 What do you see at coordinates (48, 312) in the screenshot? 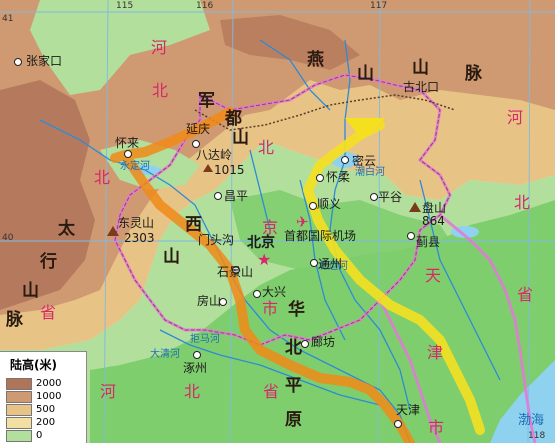
I see `hebei-left-char-2: 省` at bounding box center [48, 312].